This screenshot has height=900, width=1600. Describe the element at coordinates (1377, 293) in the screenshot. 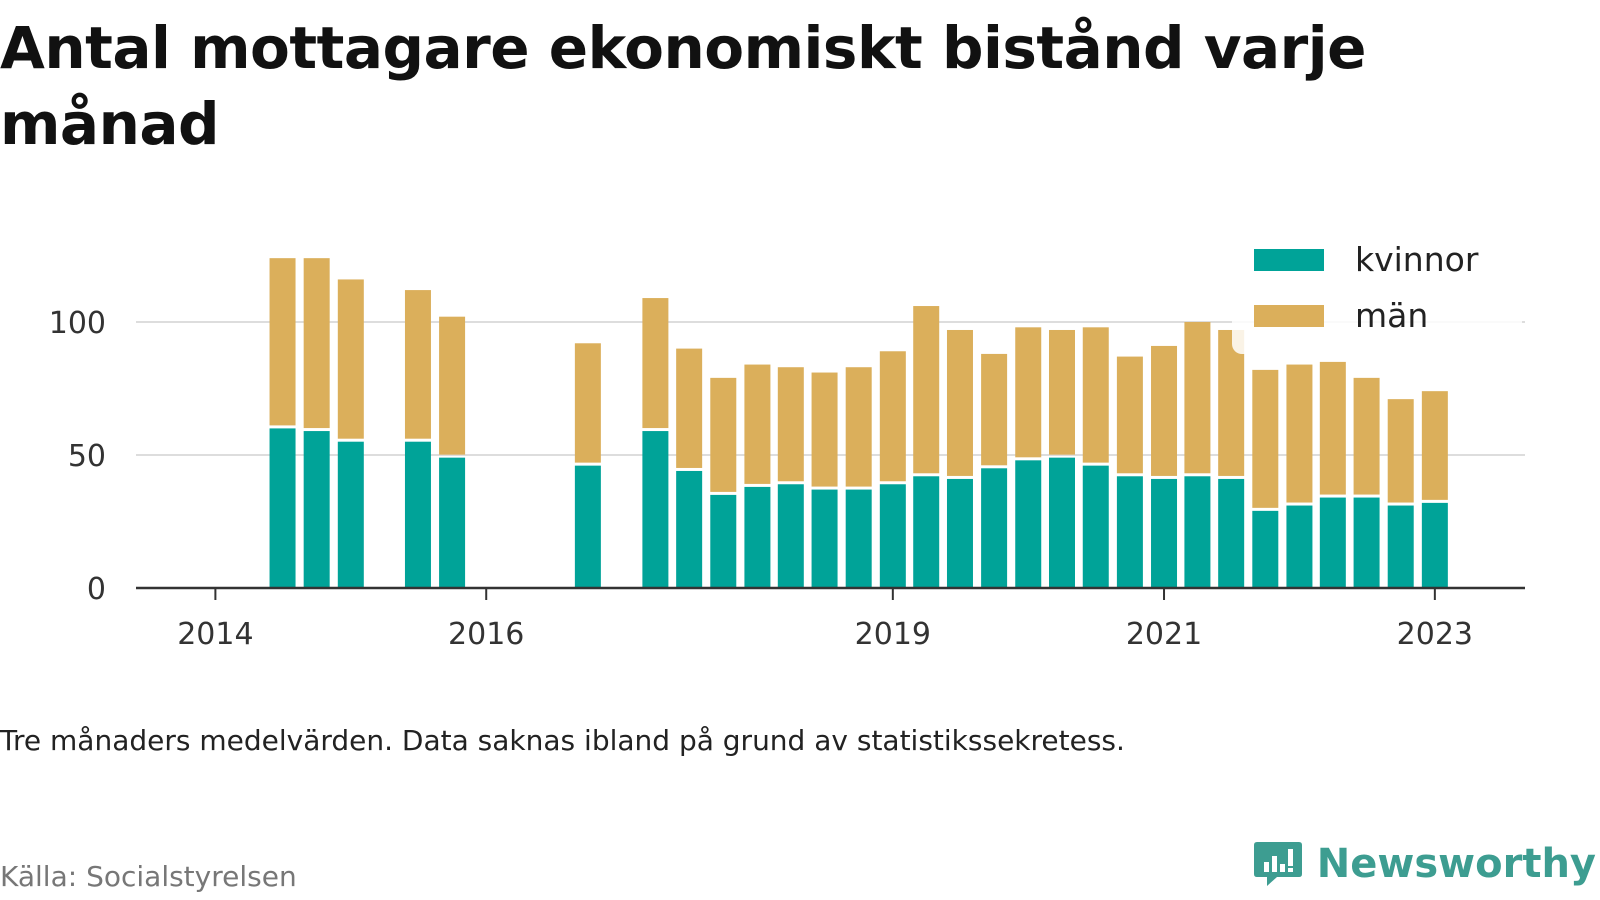

I see `legend: kvinnor män` at that location.